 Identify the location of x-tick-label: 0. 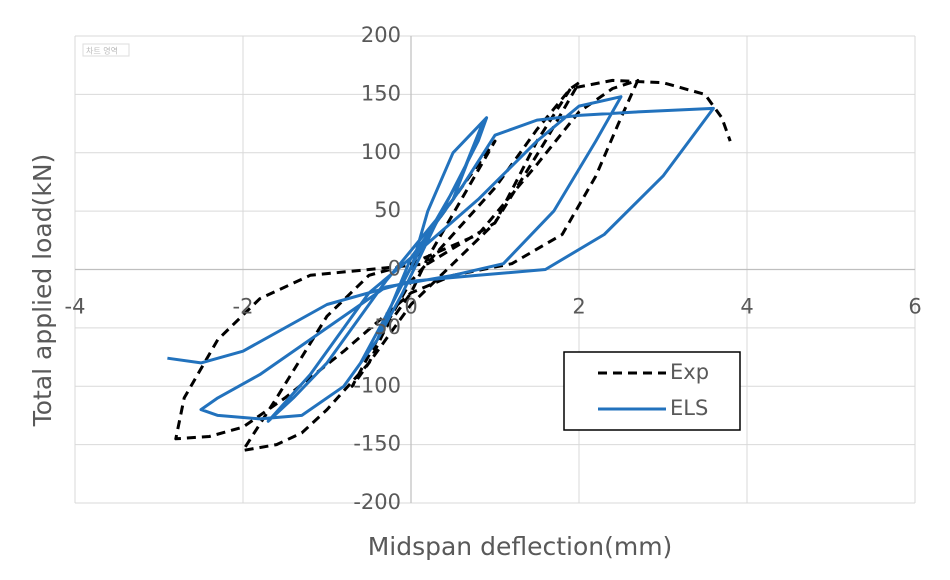
(410, 307).